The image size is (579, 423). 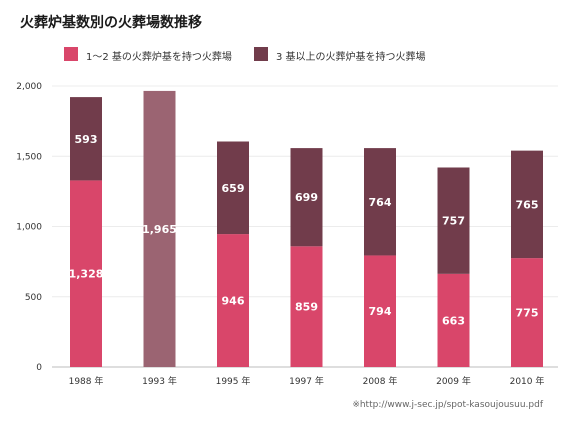 I want to click on bar-value-label: 699, so click(x=306, y=197).